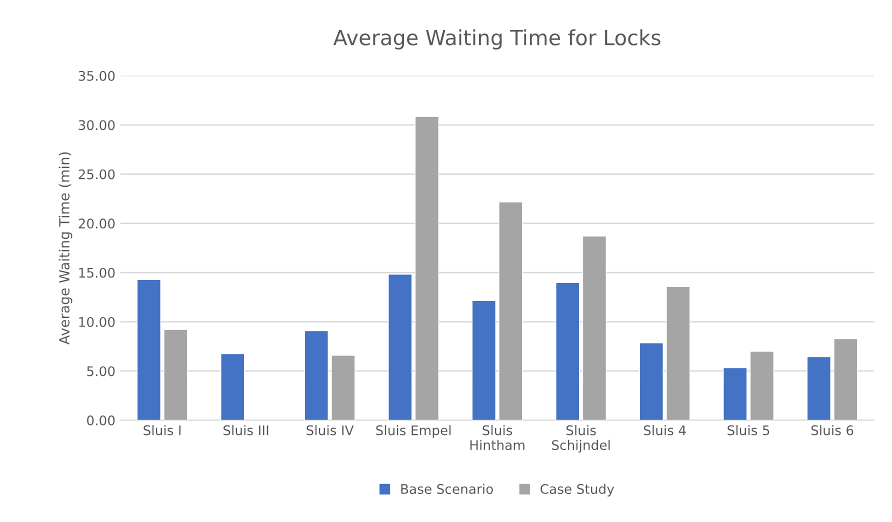  What do you see at coordinates (581, 439) in the screenshot?
I see `x-tick-label: Sluis Schijndel` at bounding box center [581, 439].